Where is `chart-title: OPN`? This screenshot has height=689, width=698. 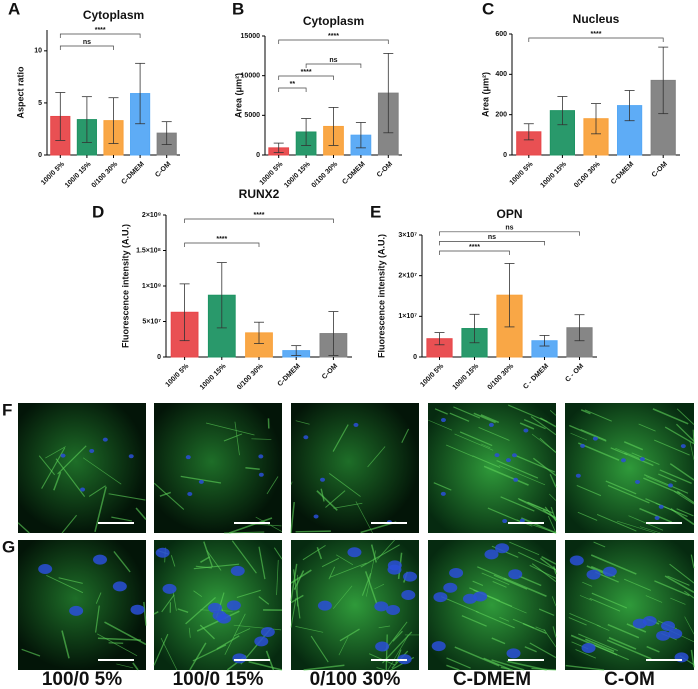
chart-title: OPN is located at coordinates (509, 214).